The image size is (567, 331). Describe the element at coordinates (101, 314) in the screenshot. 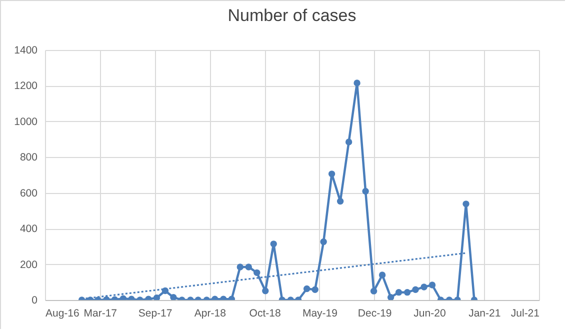

I see `x-tick-label: Mar-17` at that location.